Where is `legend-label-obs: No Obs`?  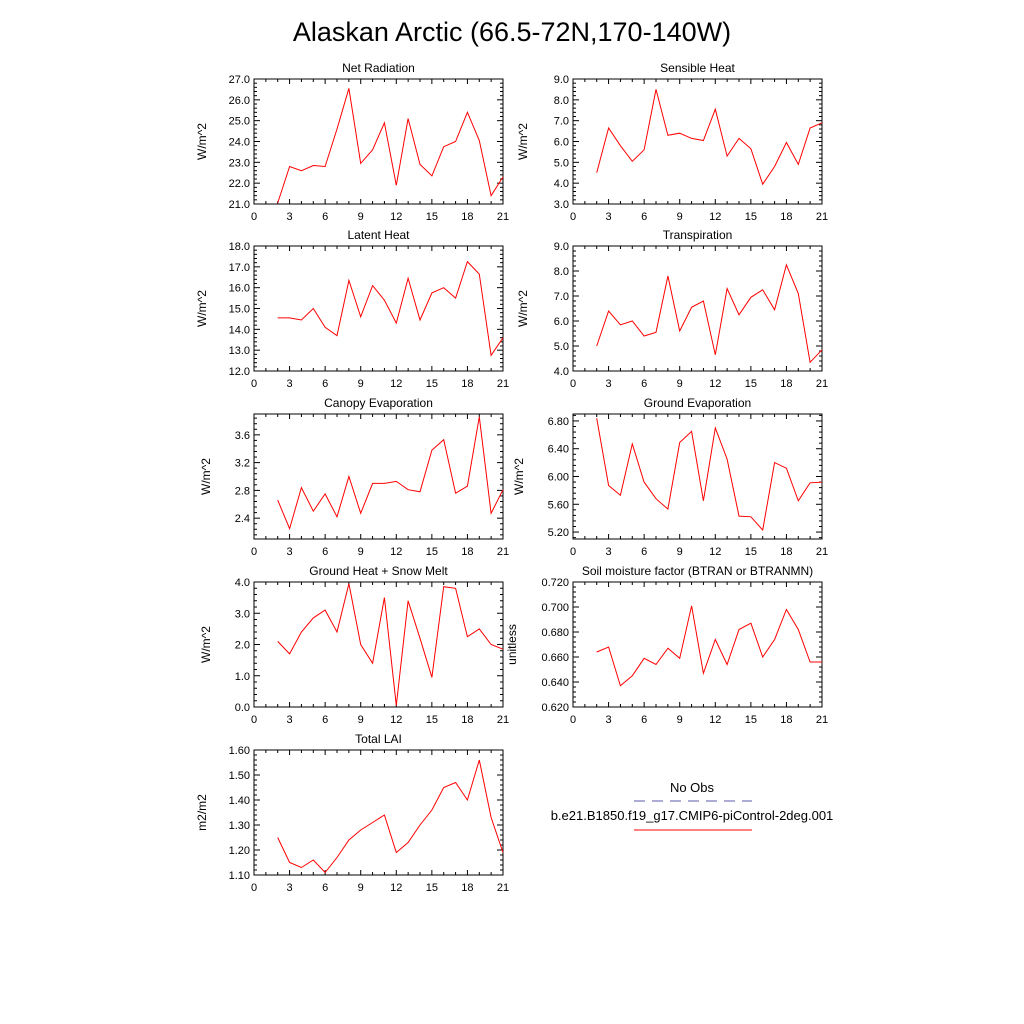 legend-label-obs: No Obs is located at coordinates (692, 787).